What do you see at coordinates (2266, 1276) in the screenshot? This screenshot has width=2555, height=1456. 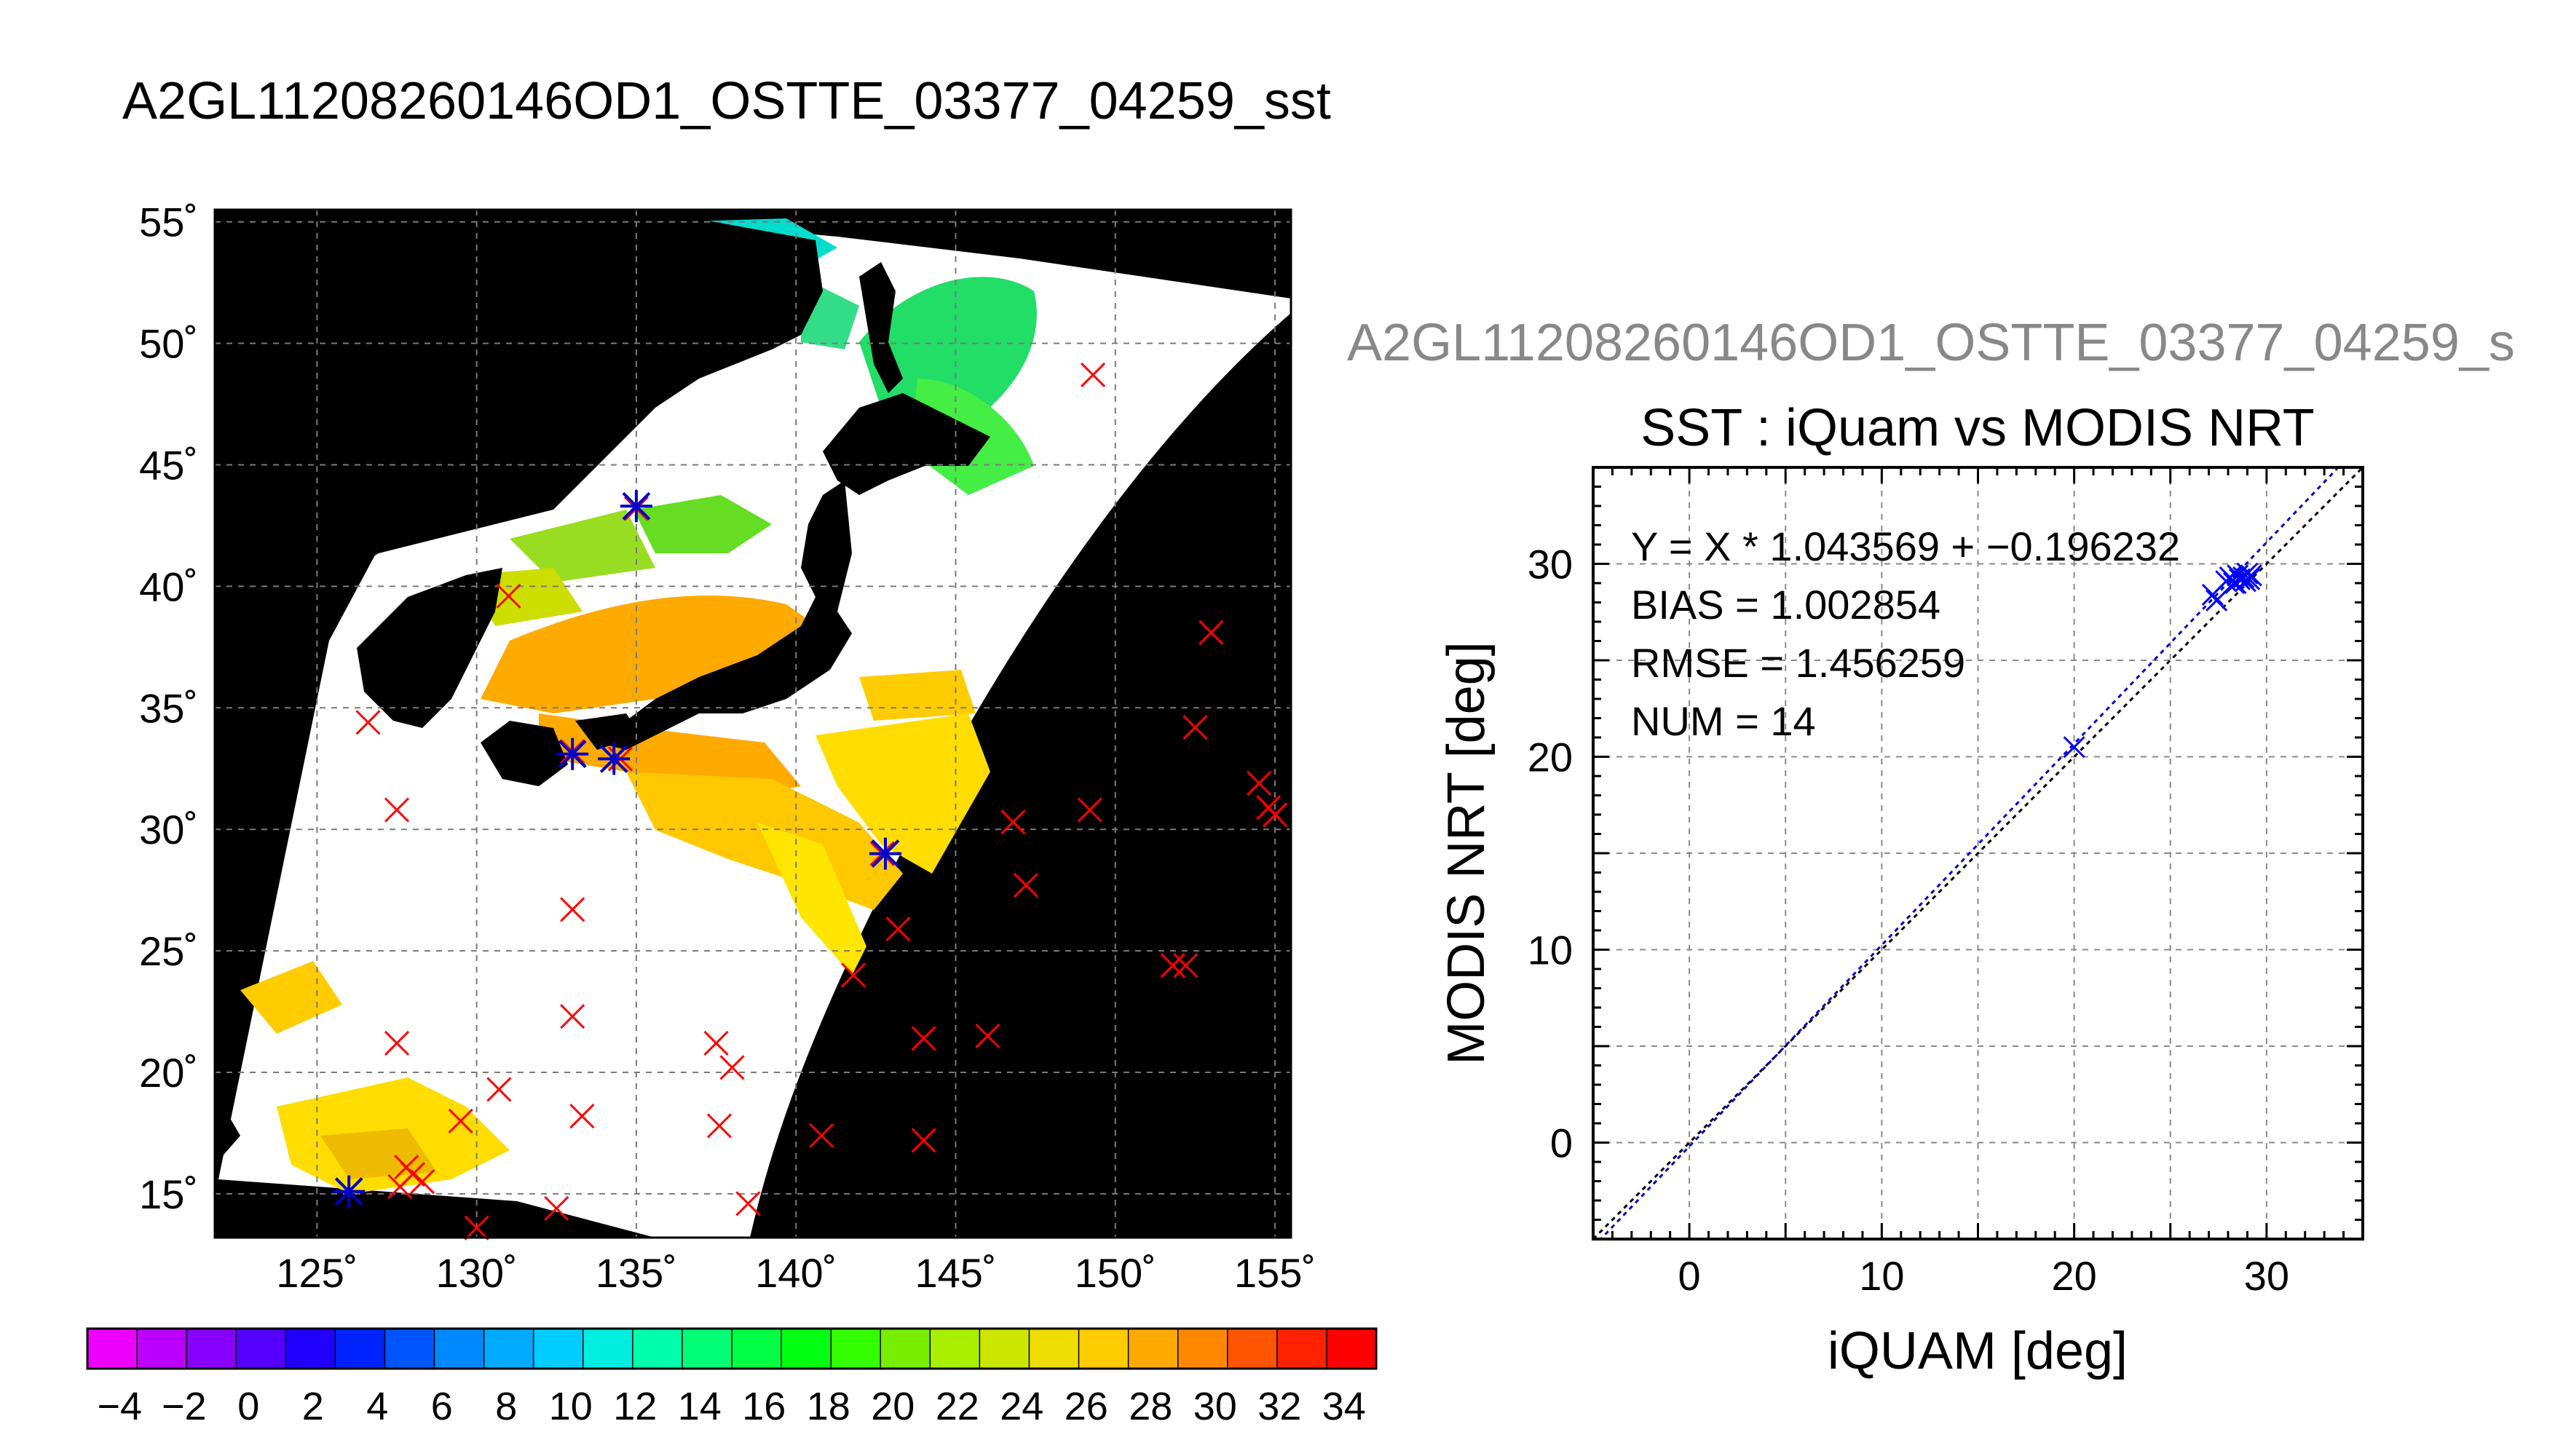 I see `x-tick-label: 30` at bounding box center [2266, 1276].